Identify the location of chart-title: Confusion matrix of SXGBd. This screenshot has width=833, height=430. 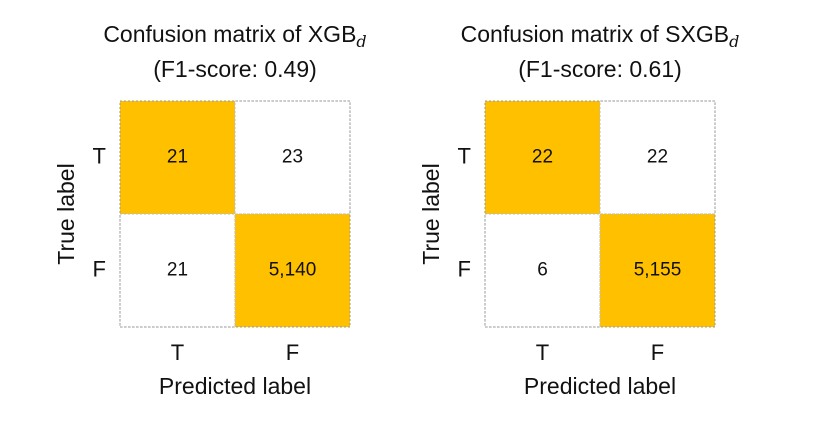
(600, 35).